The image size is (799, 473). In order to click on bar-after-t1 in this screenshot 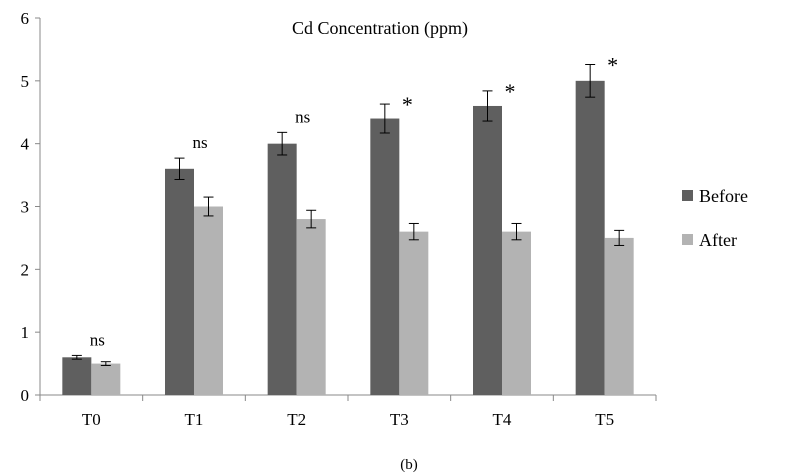, I will do `click(208, 300)`.